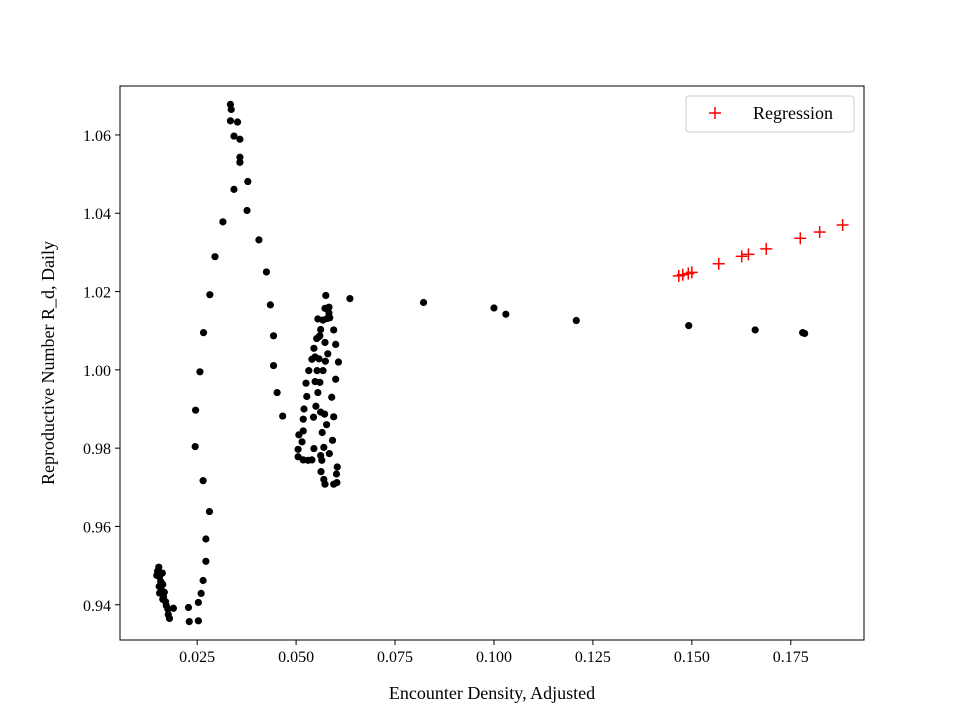  I want to click on legend: Regression, so click(770, 114).